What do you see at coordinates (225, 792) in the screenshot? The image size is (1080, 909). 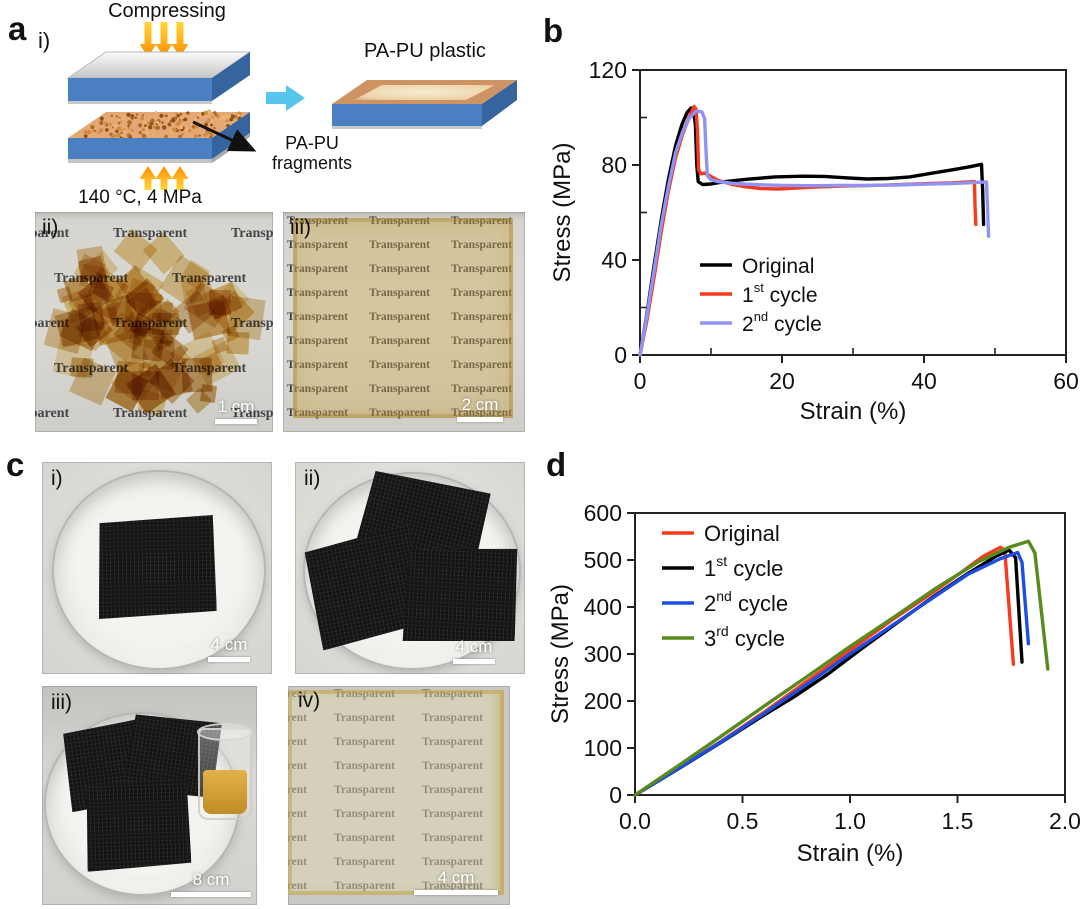 I see `amber-liquid` at bounding box center [225, 792].